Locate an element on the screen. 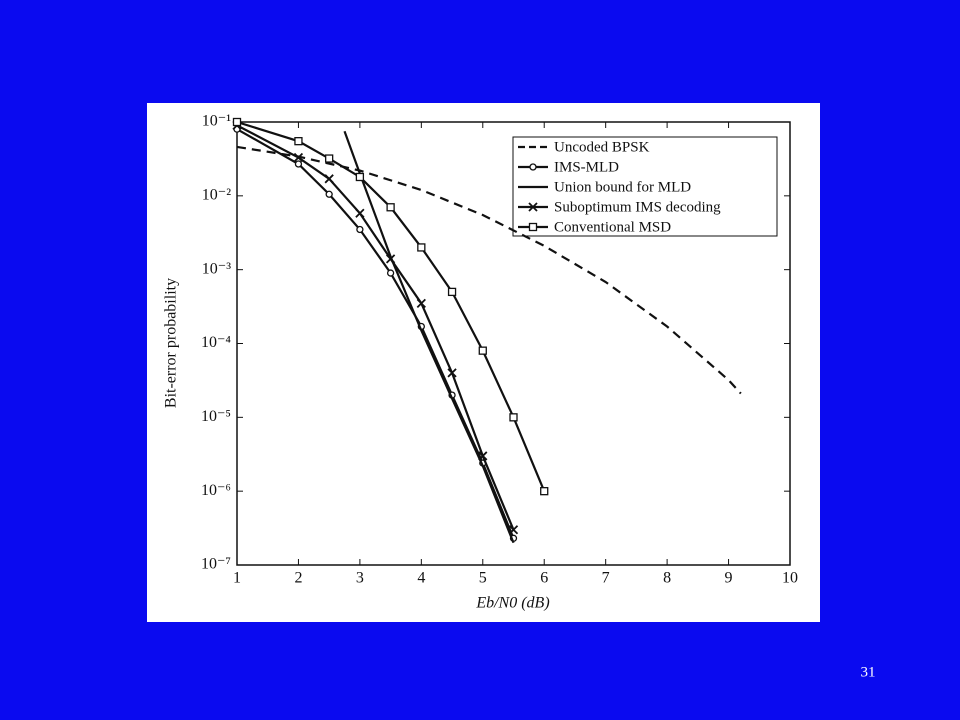  legend-box is located at coordinates (645, 186).